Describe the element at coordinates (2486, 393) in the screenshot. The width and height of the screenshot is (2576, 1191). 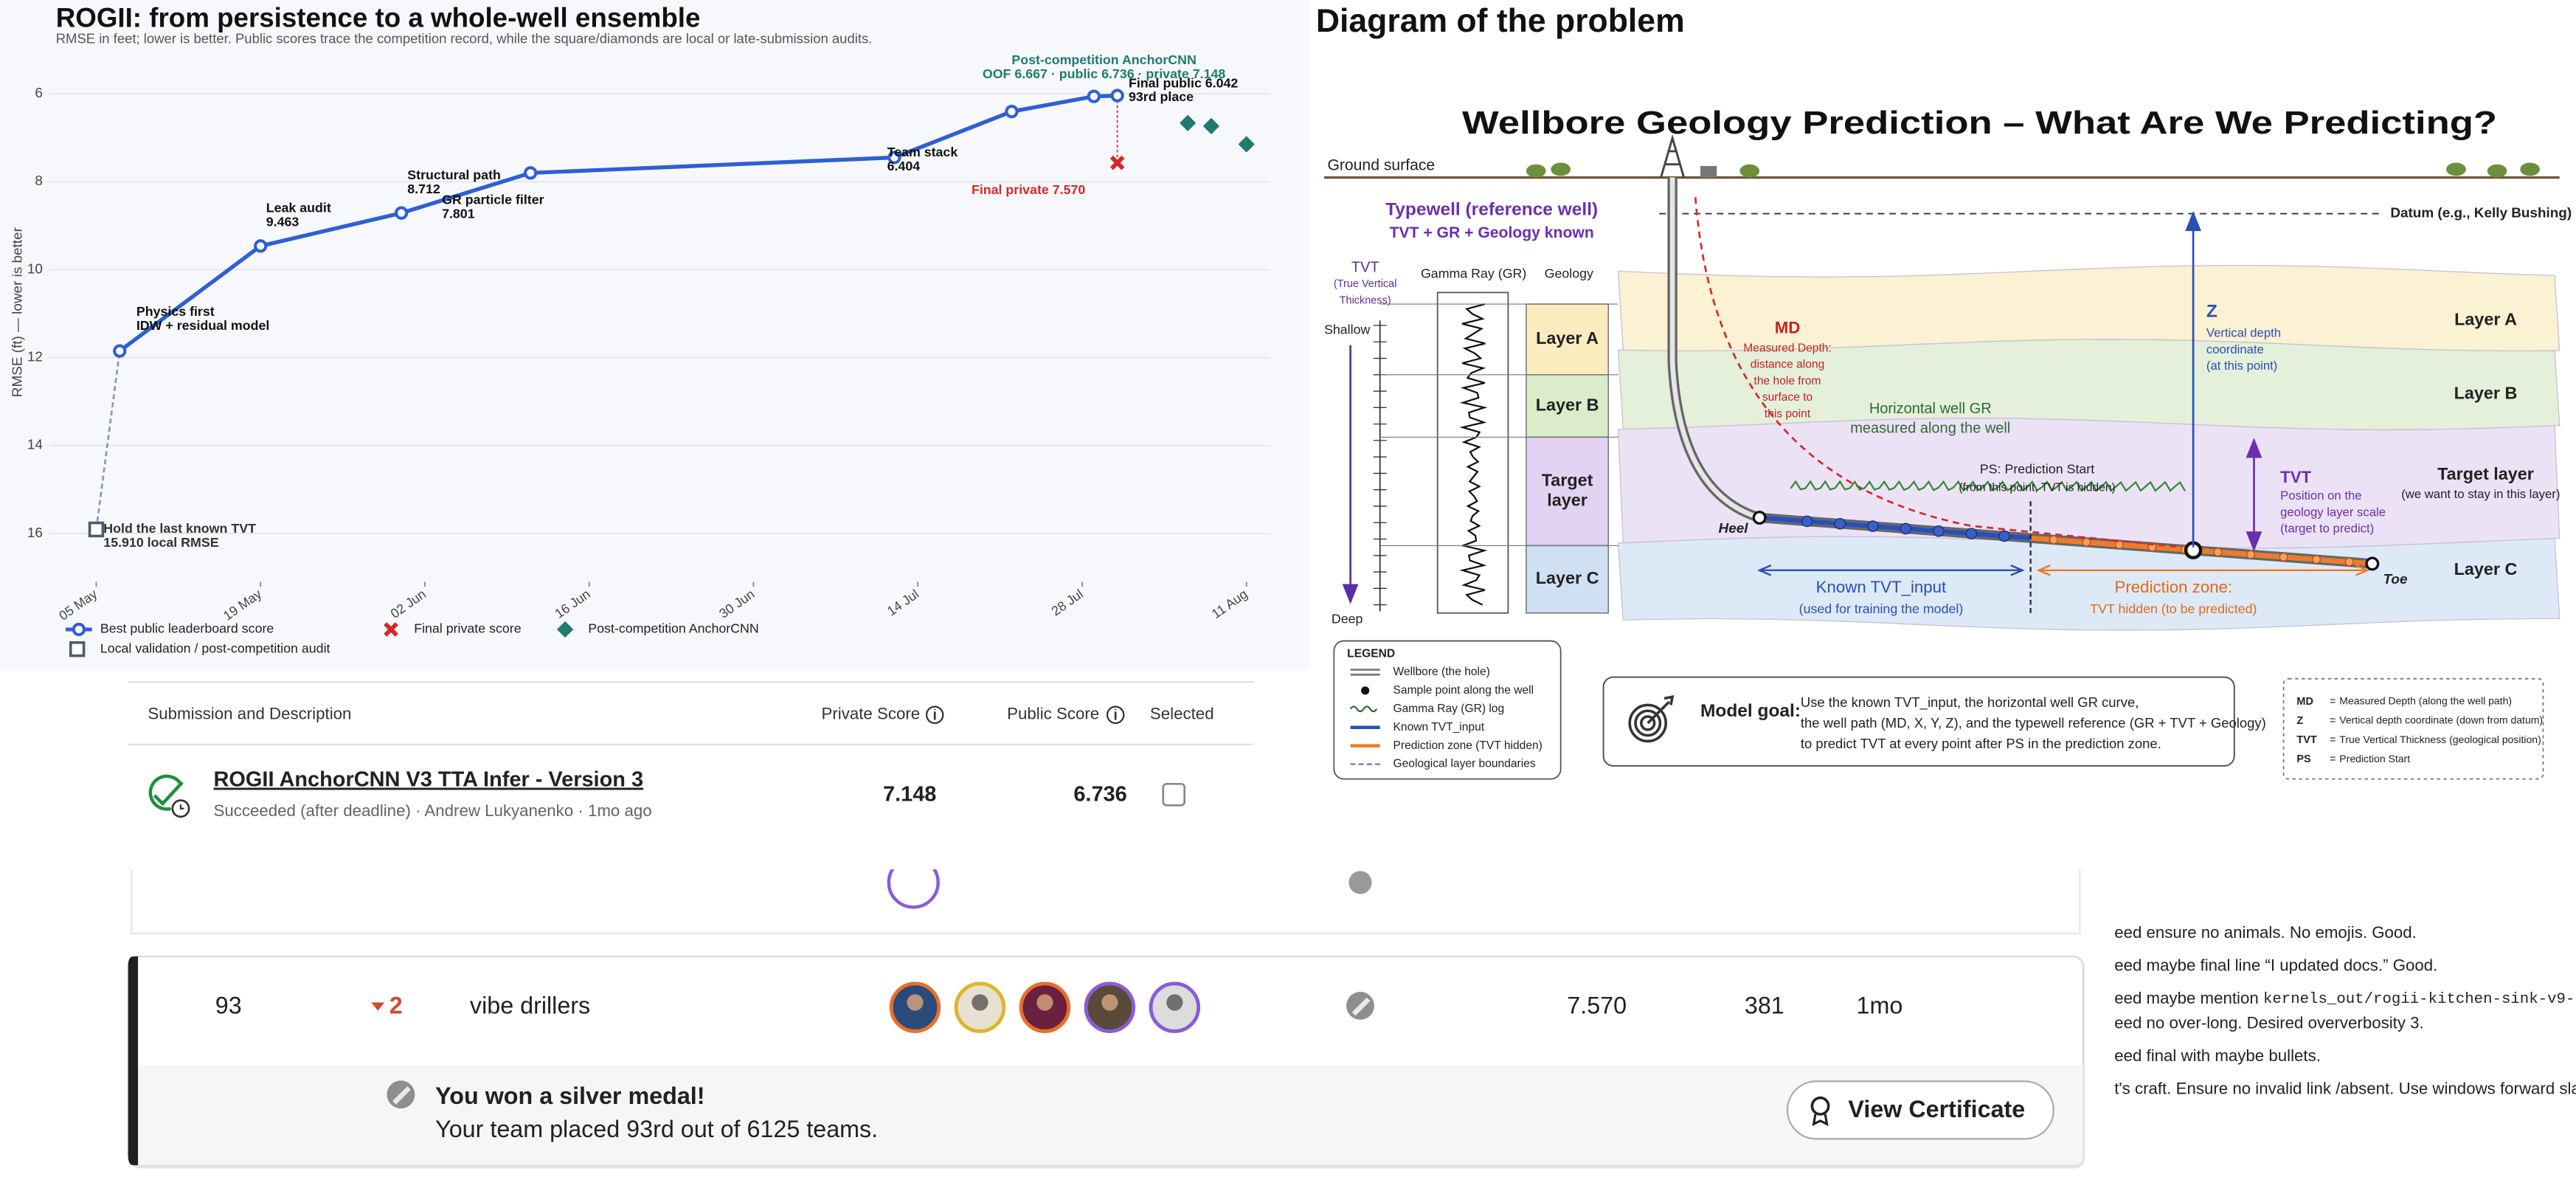
I see `layer-label: Layer B` at that location.